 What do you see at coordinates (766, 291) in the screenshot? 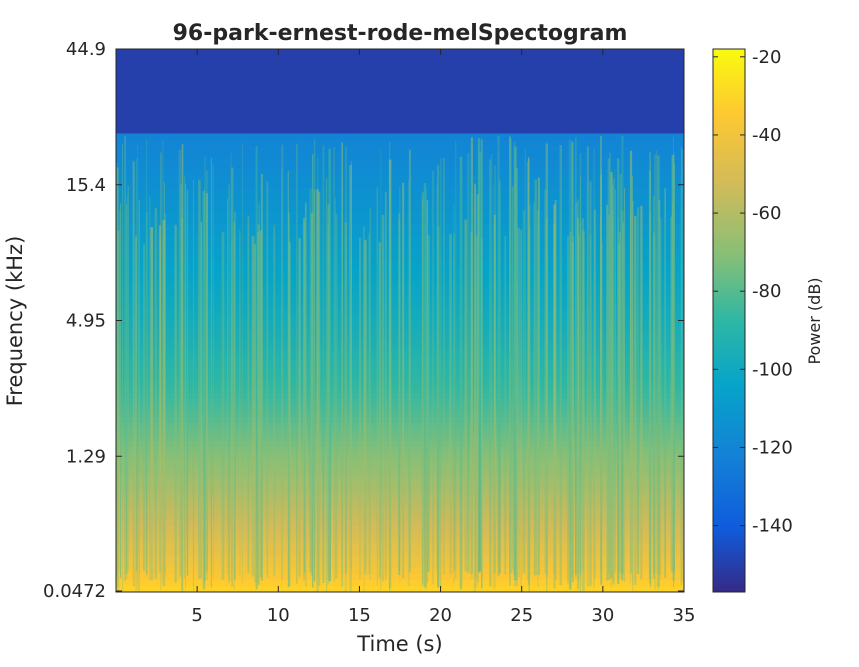
I see `colorbar-tick-label: -80` at bounding box center [766, 291].